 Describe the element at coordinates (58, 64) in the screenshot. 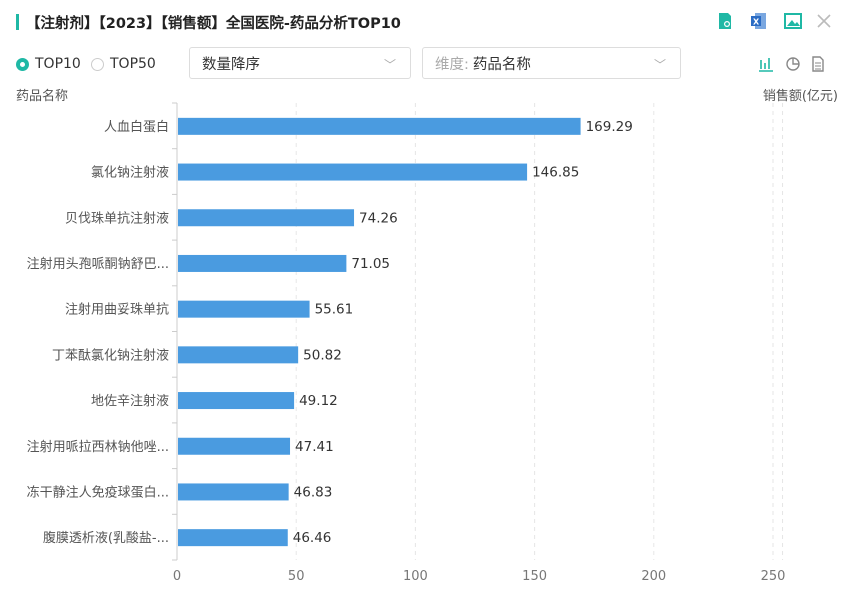

I see `top10-label: TOP10` at that location.